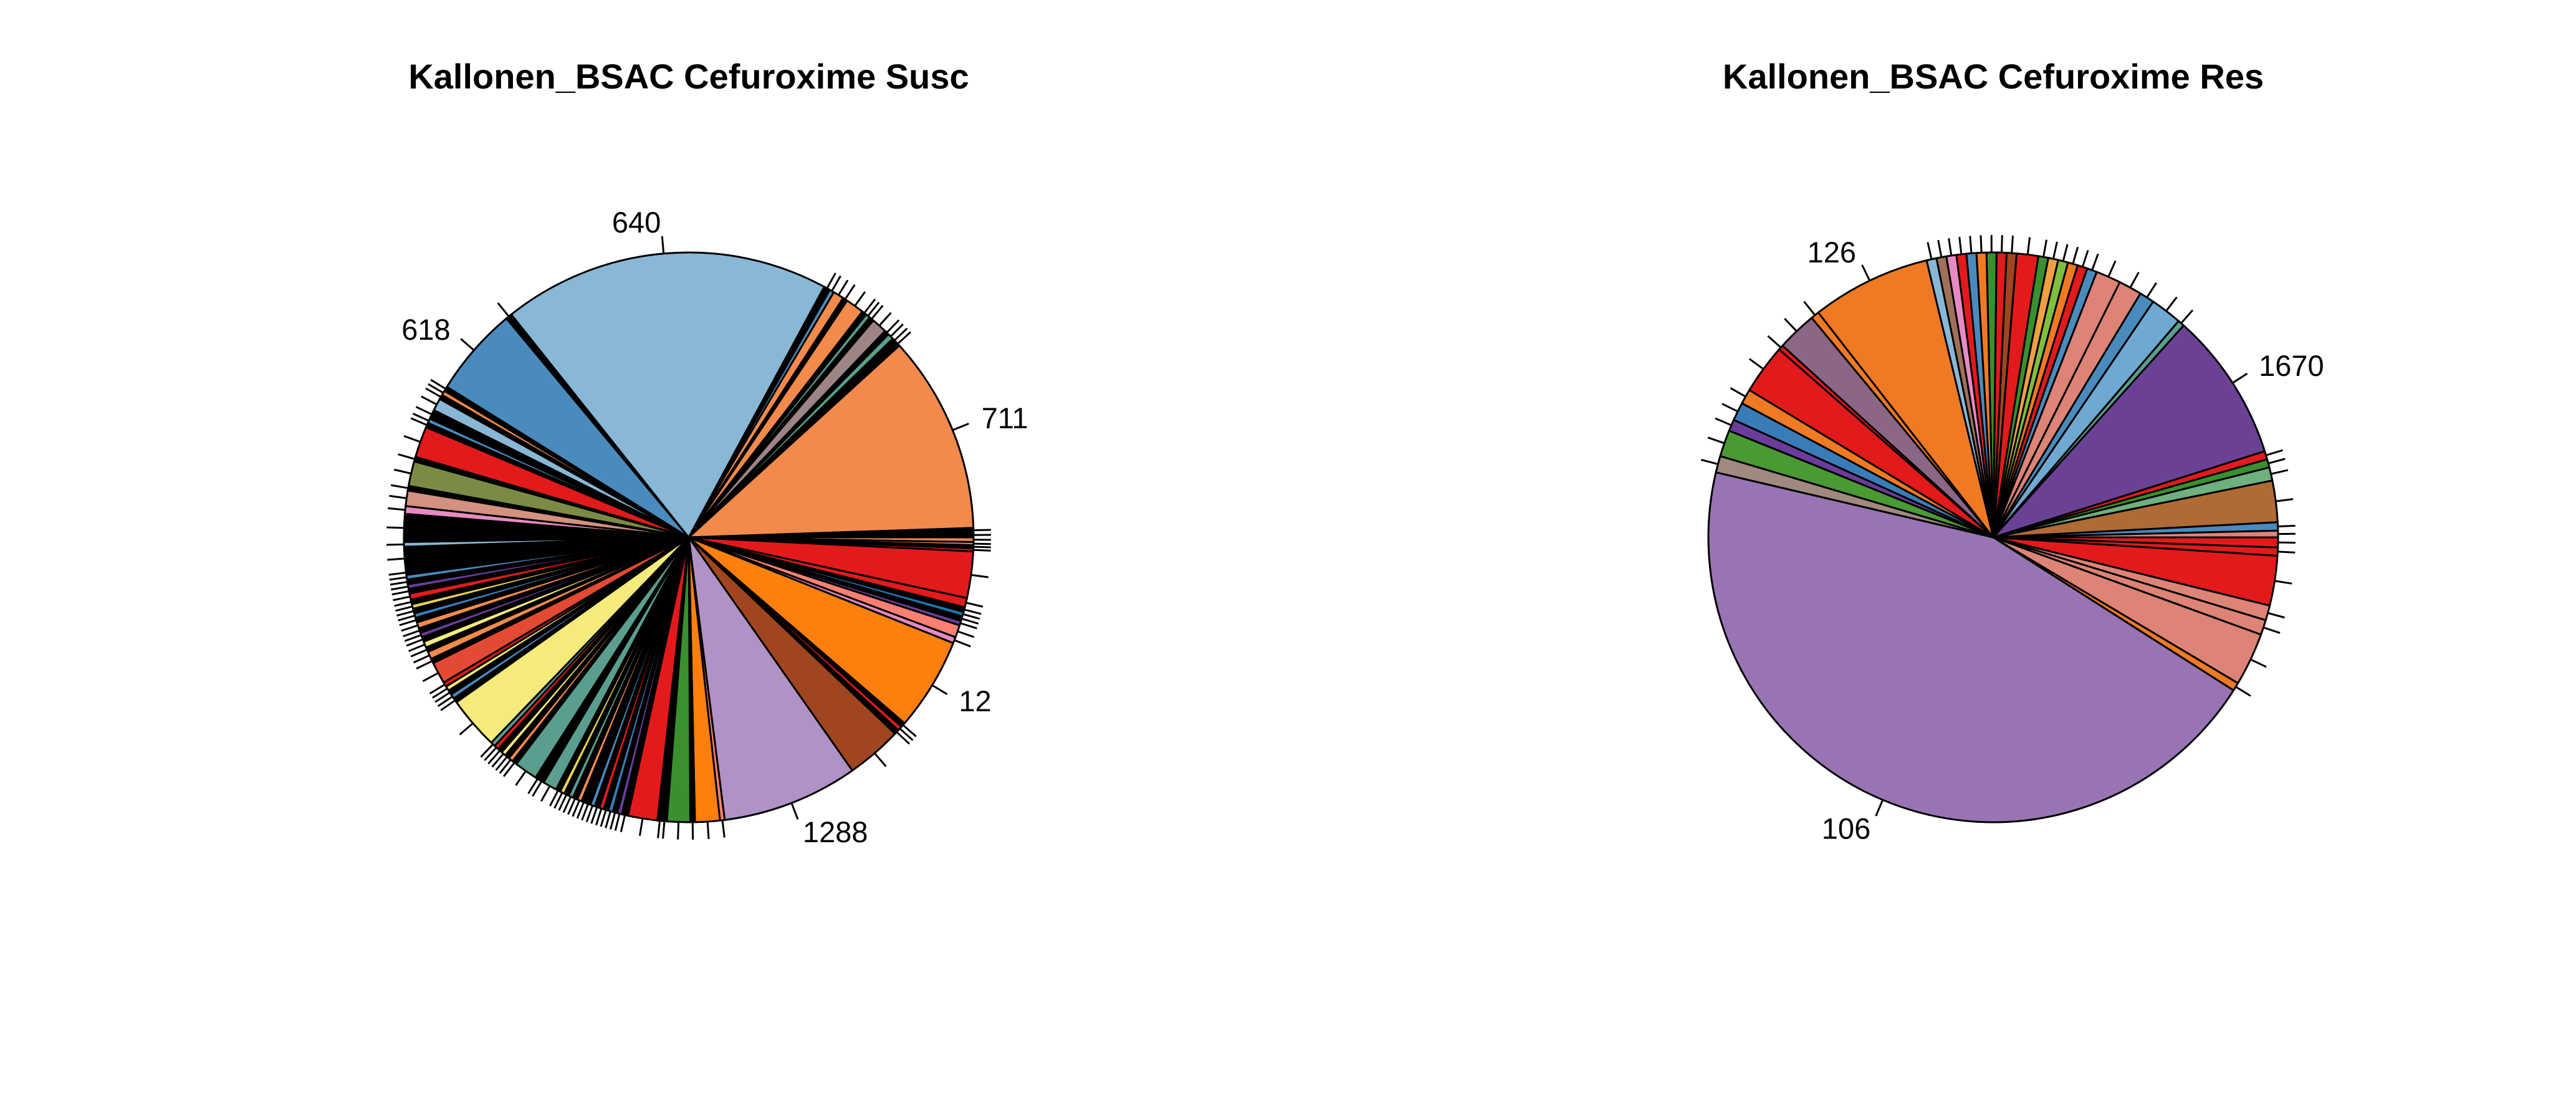 The width and height of the screenshot is (2576, 1104). Describe the element at coordinates (636, 223) in the screenshot. I see `slice-label: 640` at that location.